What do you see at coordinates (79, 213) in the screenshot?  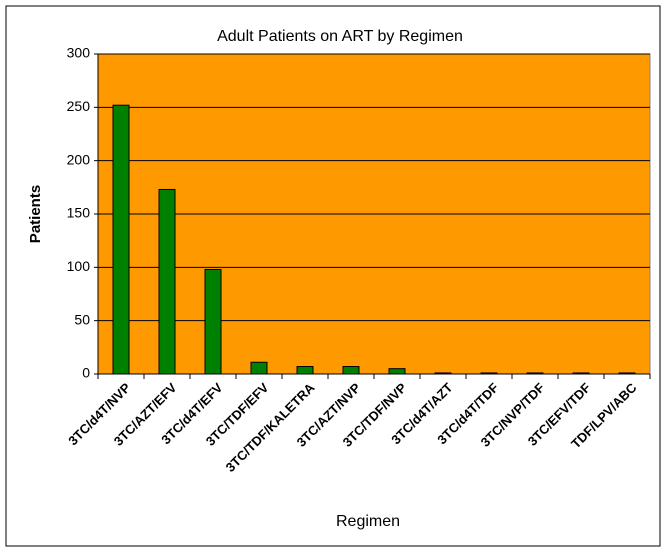 I see `y-tick-label: 150` at bounding box center [79, 213].